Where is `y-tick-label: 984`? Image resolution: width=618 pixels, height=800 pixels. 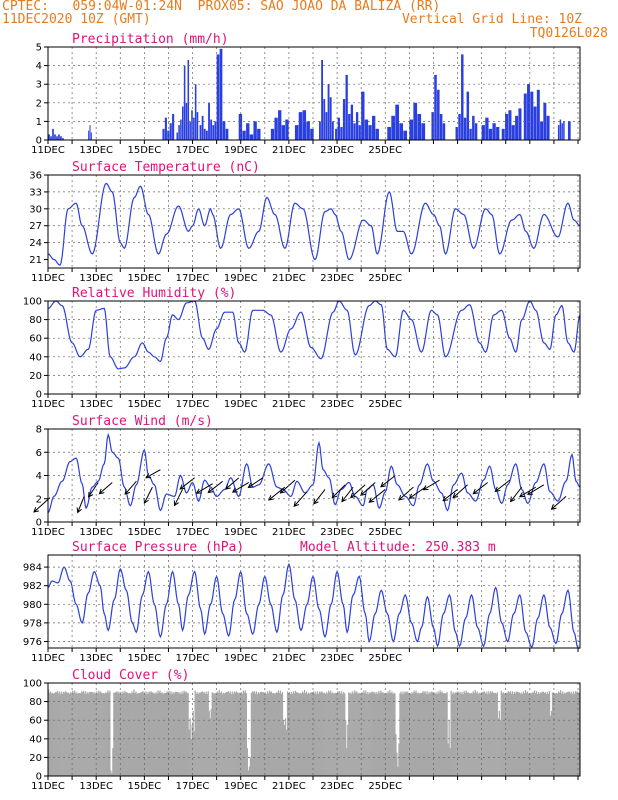
y-tick-label: 984 is located at coordinates (32, 568).